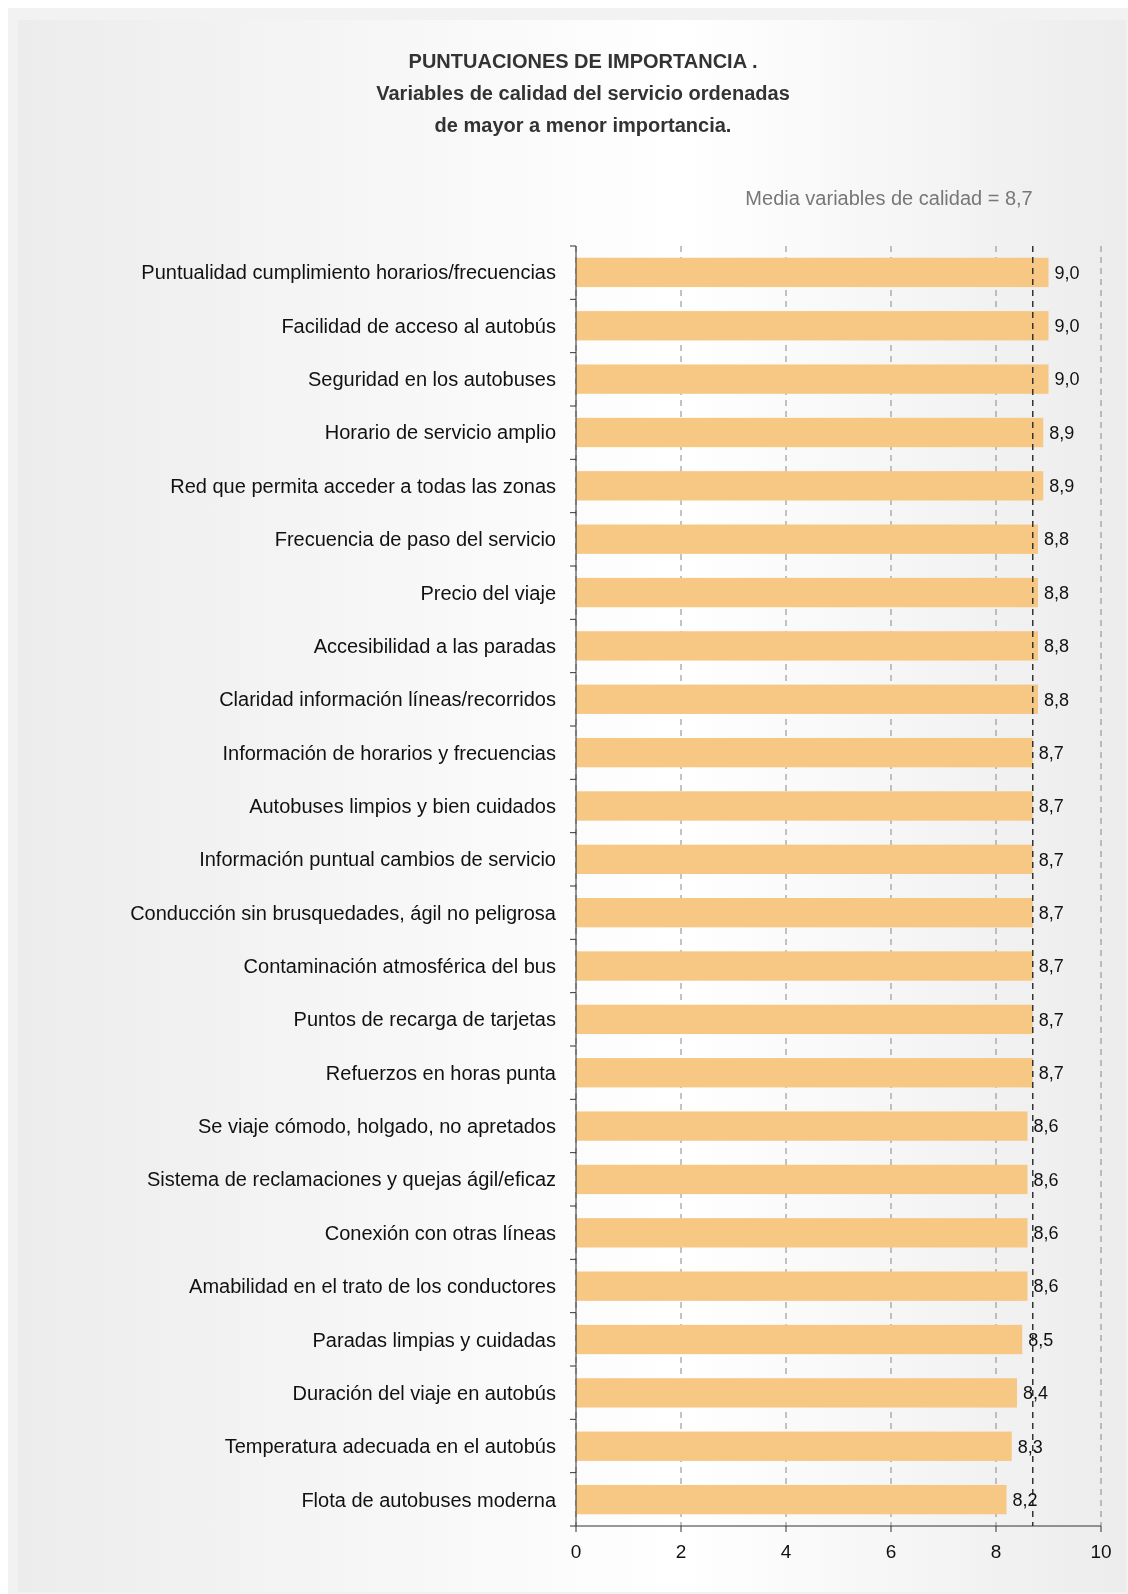  What do you see at coordinates (681, 1551) in the screenshot?
I see `x-tick-label: 2` at bounding box center [681, 1551].